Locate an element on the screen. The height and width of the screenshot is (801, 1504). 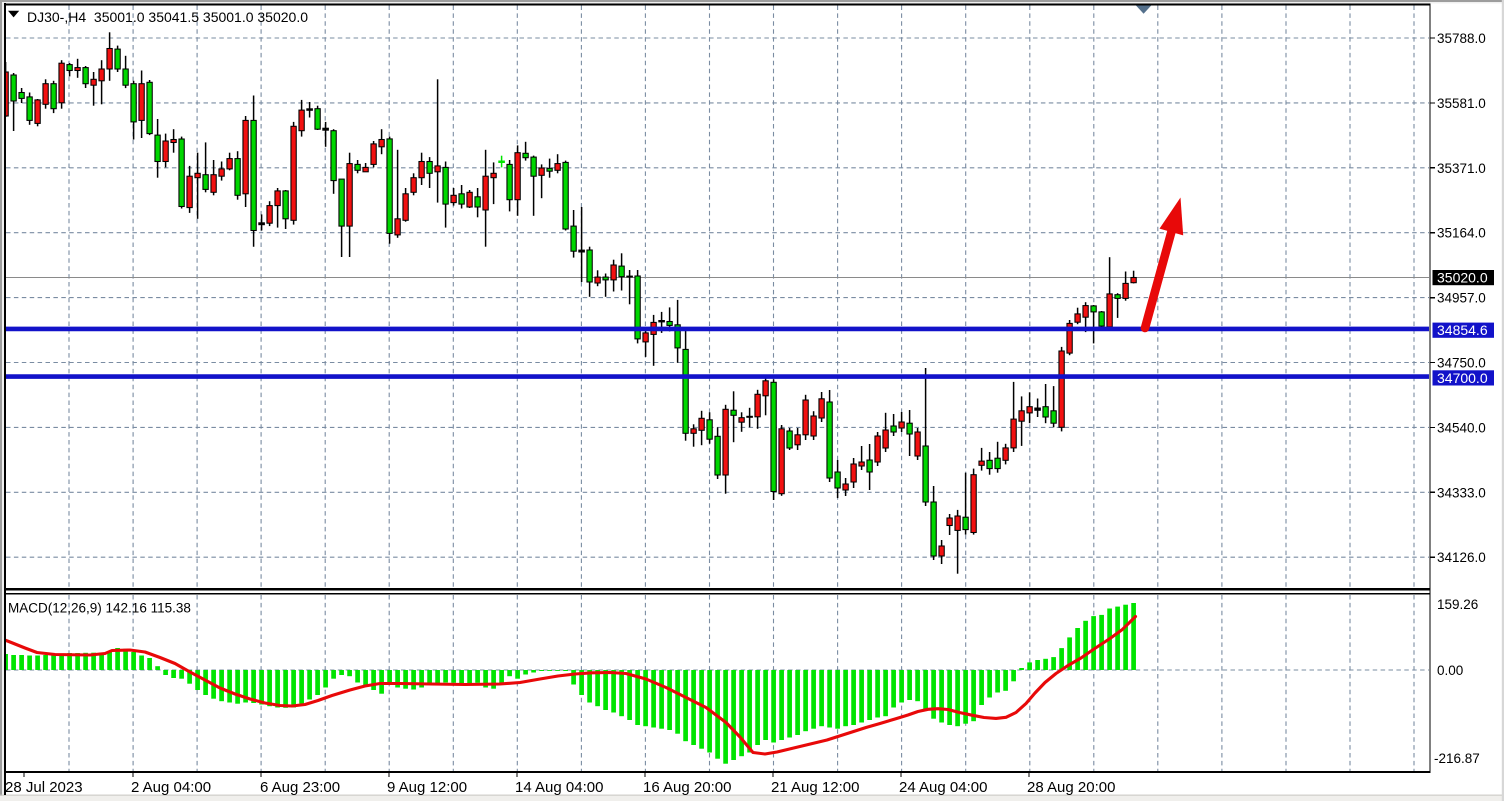
svg-text: 21 Aug 12:00 is located at coordinates (815, 787).